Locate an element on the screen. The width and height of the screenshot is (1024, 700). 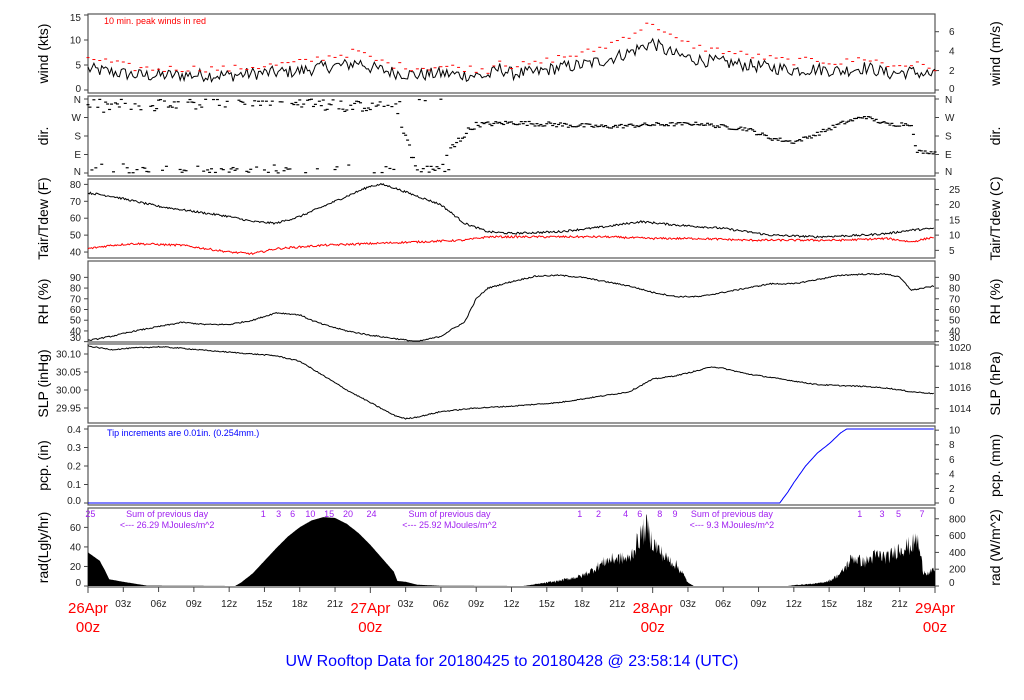
right-tick-label: 80 is located at coordinates (955, 289).